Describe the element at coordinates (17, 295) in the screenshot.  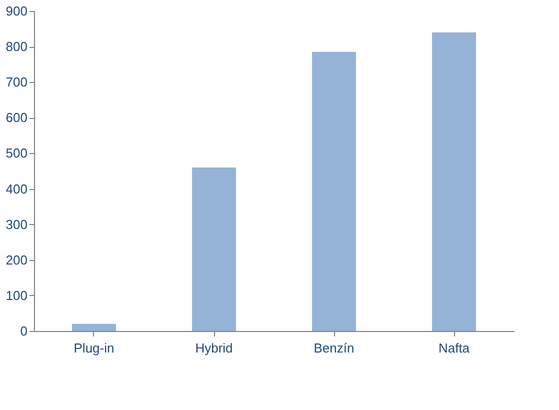
I see `y-tick-label: 100` at that location.